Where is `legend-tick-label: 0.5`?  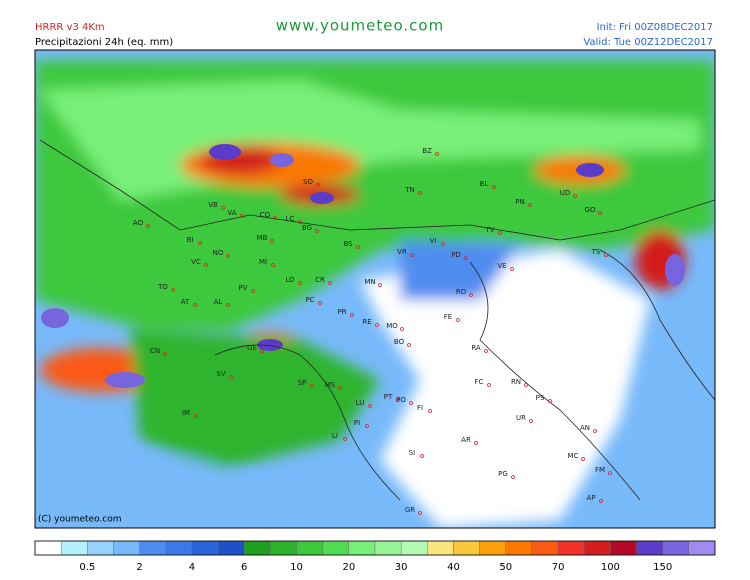 legend-tick-label: 0.5 is located at coordinates (87, 567).